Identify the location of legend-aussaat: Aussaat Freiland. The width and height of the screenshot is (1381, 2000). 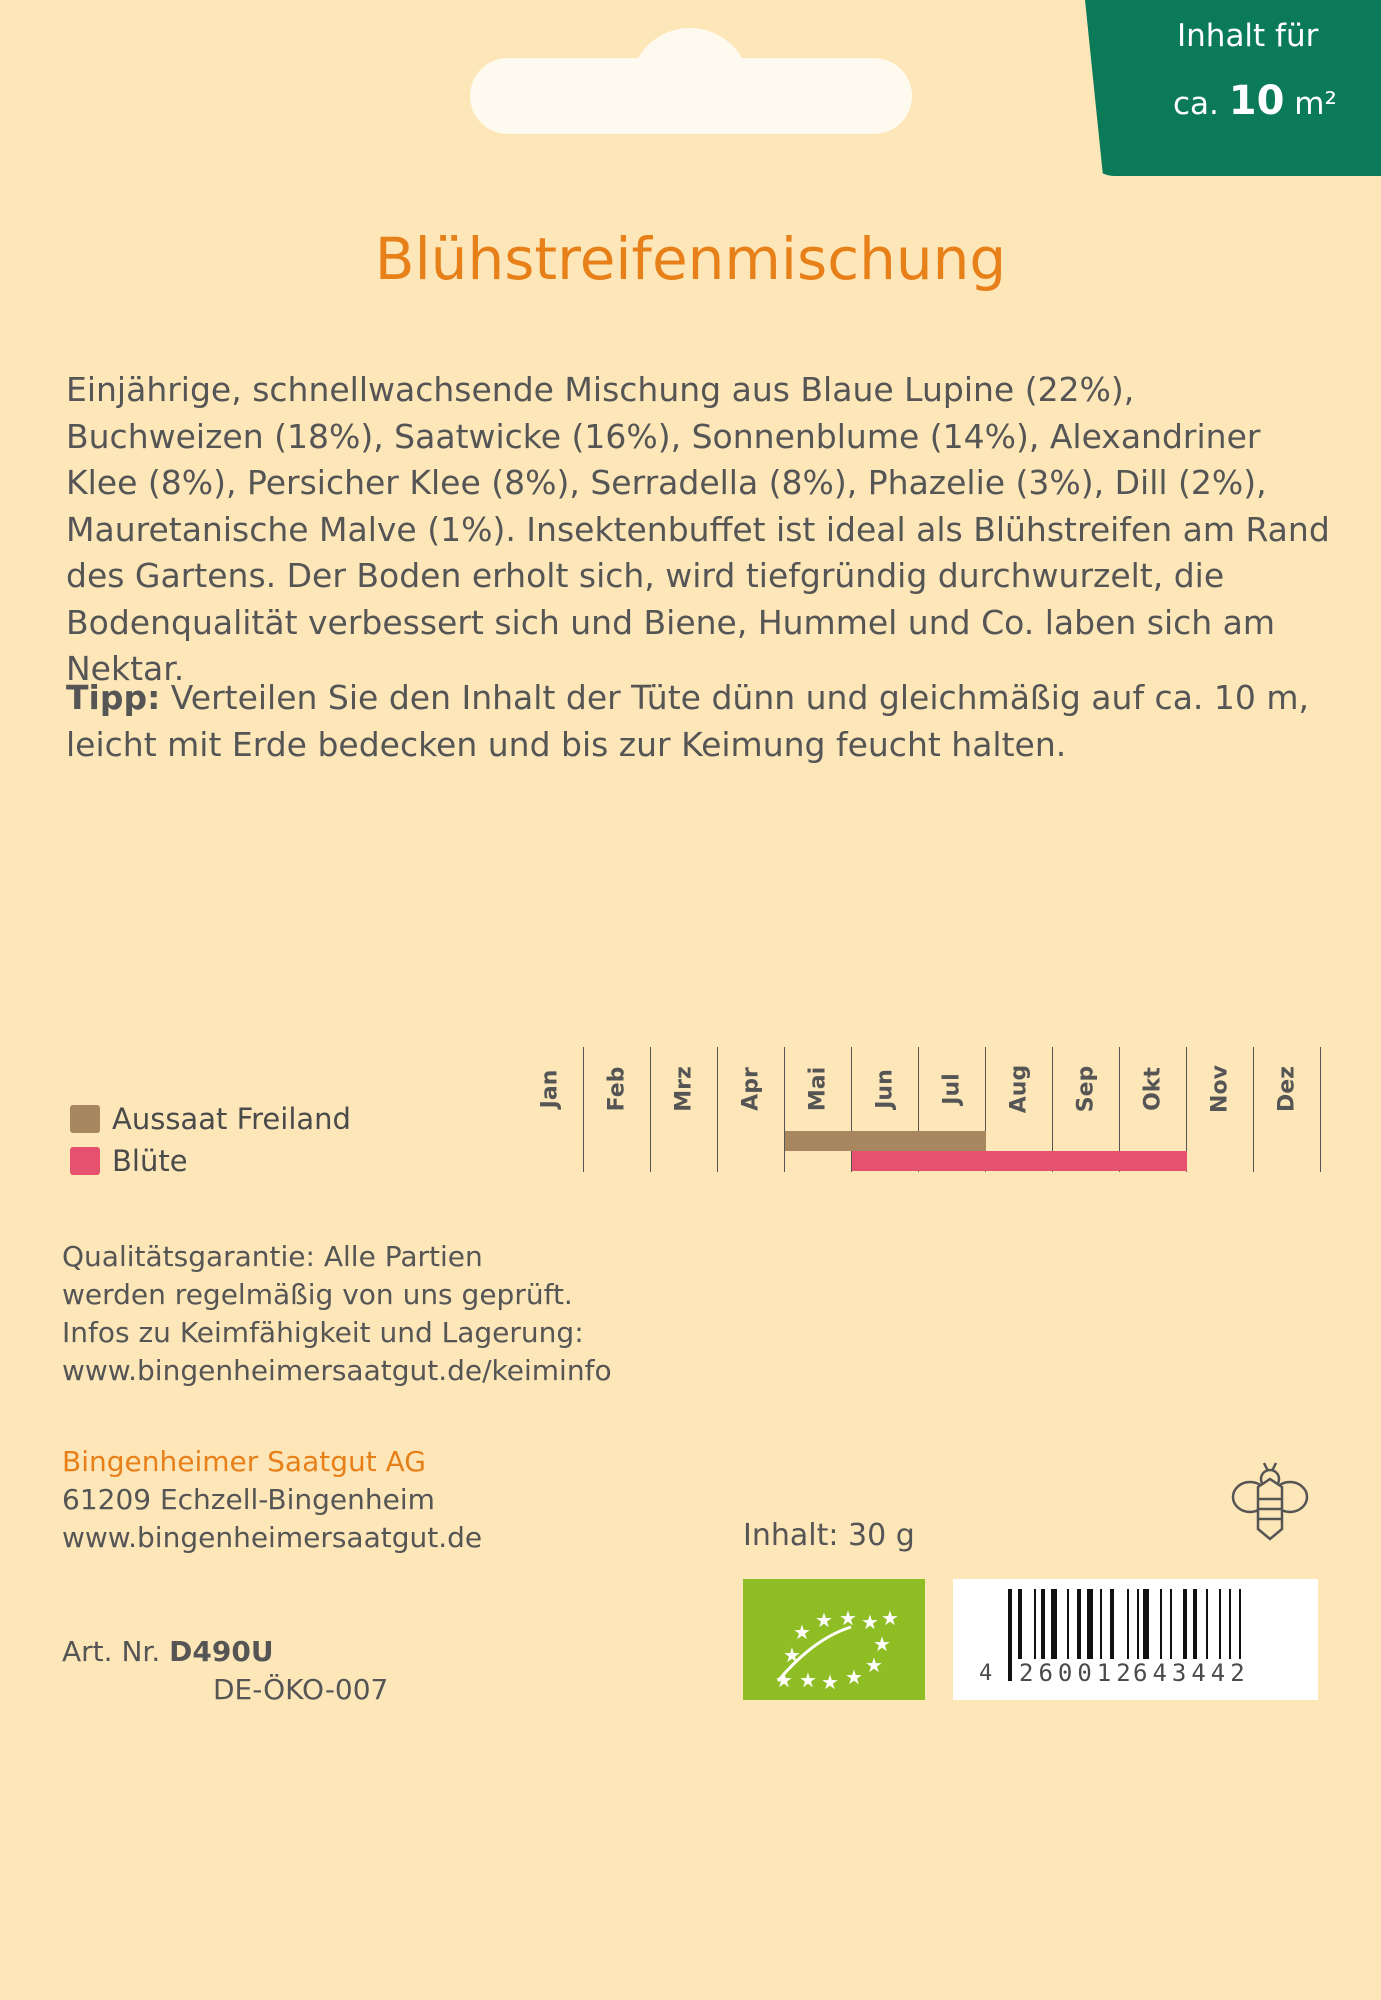
(210, 1119).